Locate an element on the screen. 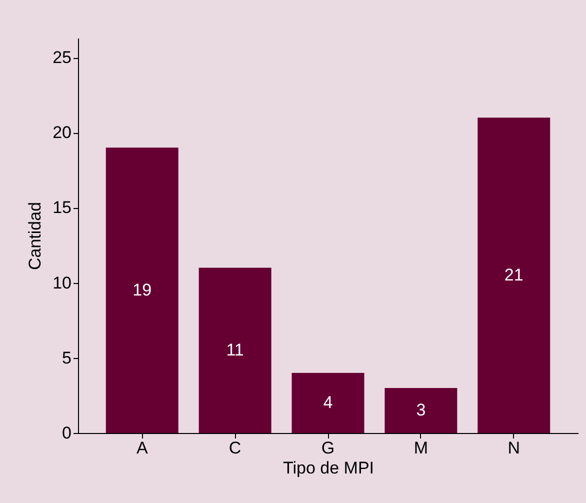 This screenshot has width=586, height=503. data-label: 21 is located at coordinates (514, 274).